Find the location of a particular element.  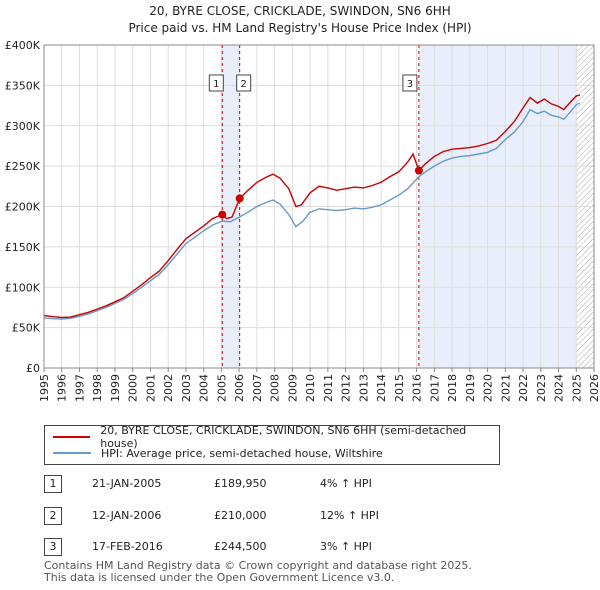

x-tick-label: 2002 is located at coordinates (168, 388).